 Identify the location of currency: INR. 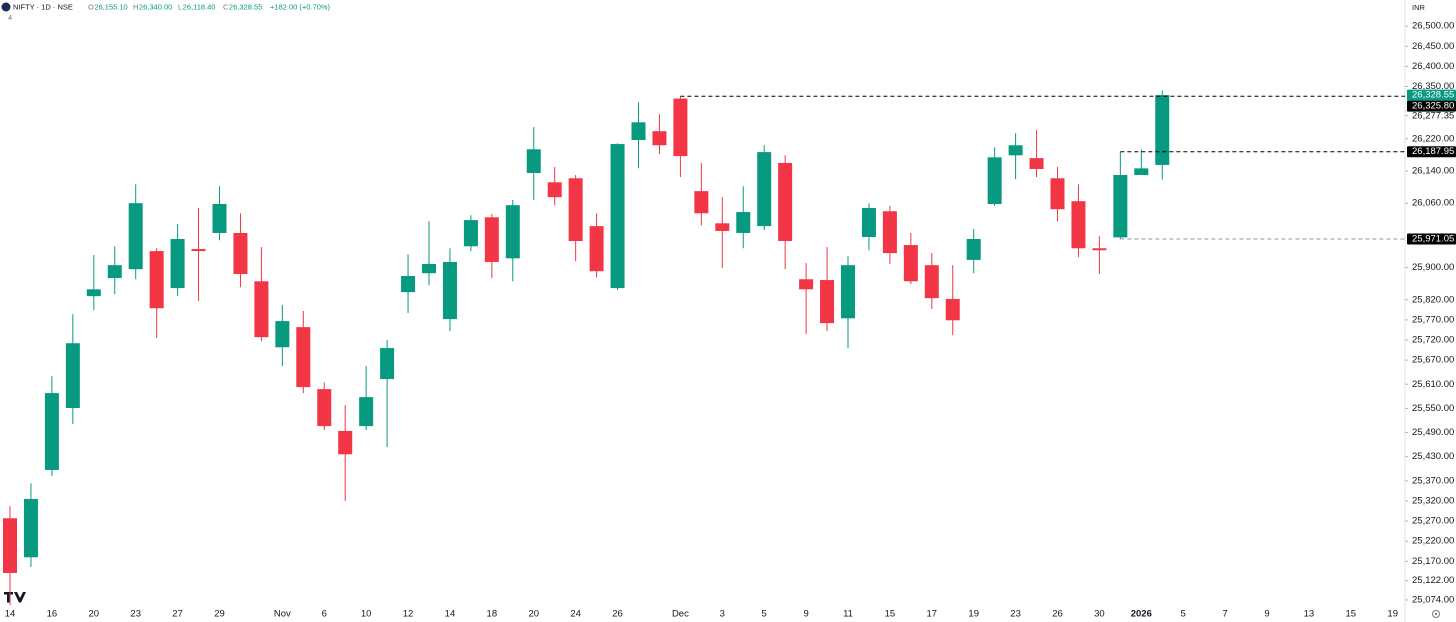
(1419, 7).